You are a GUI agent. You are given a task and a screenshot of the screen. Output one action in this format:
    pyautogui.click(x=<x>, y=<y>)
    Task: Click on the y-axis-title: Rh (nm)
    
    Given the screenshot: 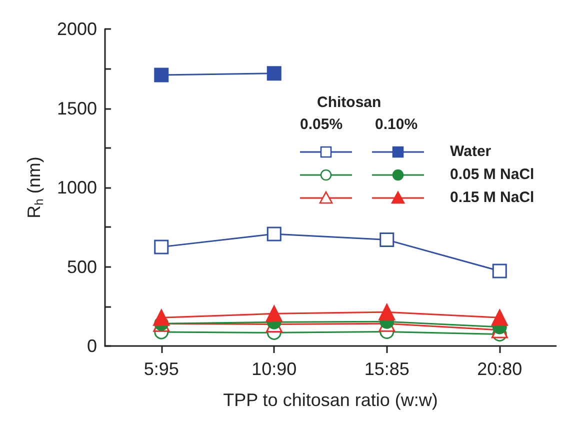 What is the action you would take?
    pyautogui.click(x=35, y=187)
    